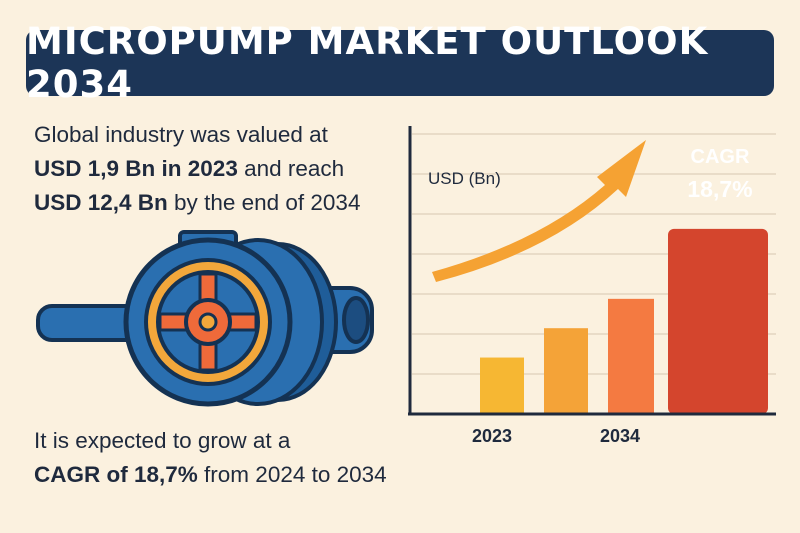 This screenshot has height=533, width=800. What do you see at coordinates (291, 168) in the screenshot?
I see `intro-line-2-rest: and reach` at bounding box center [291, 168].